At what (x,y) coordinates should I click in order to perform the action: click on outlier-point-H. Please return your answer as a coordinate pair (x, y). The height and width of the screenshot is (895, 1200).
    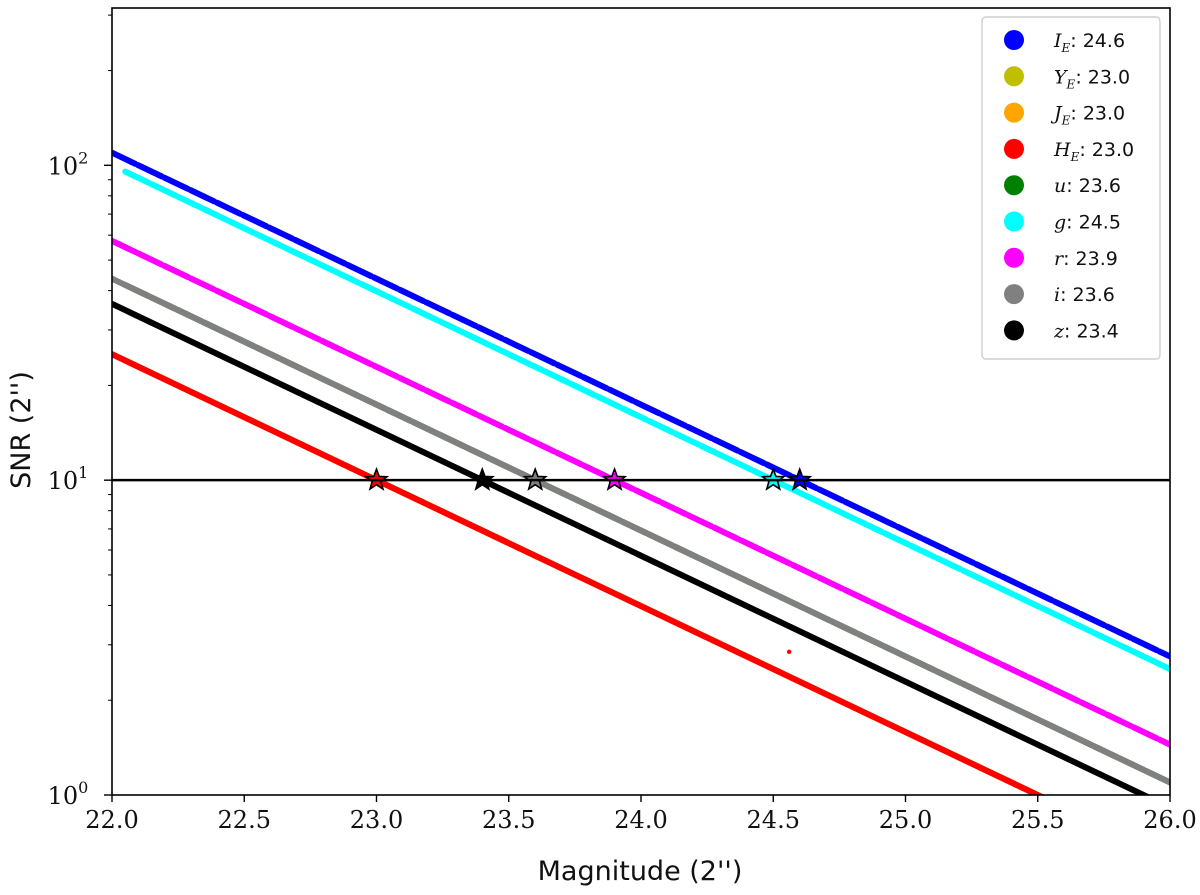
    Looking at the image, I should click on (789, 651).